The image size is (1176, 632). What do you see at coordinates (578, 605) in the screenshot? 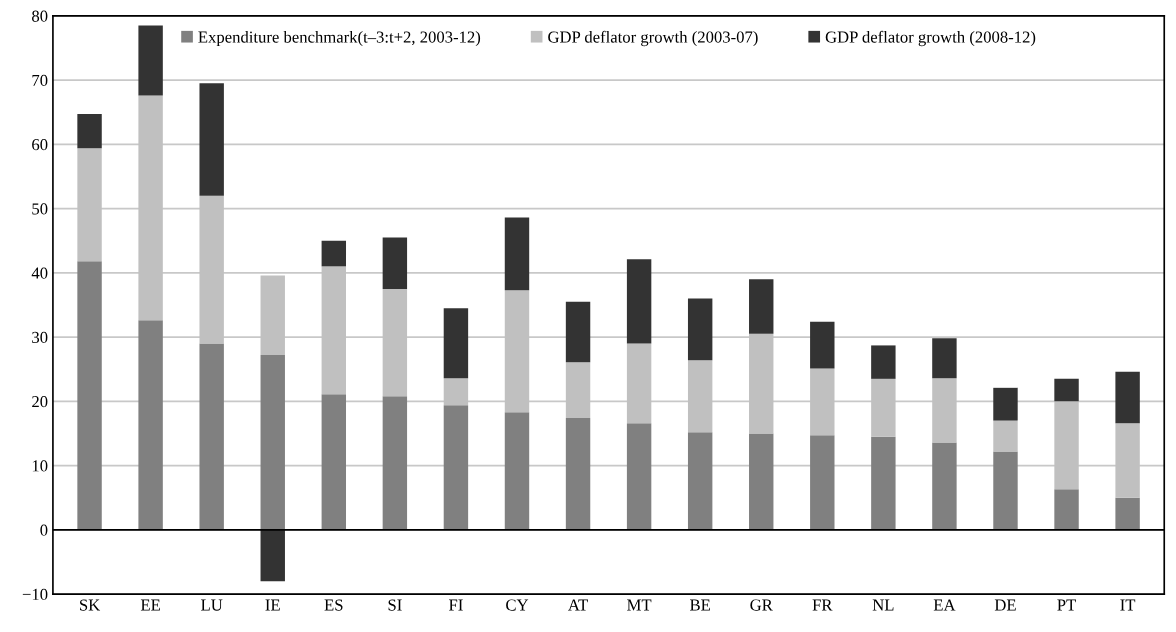
I see `x-tick-label: AT` at bounding box center [578, 605].